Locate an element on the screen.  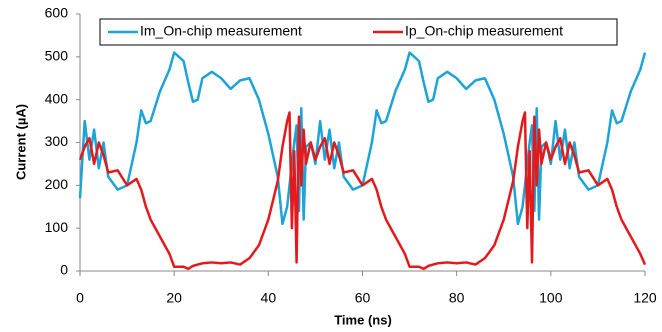
y-tick-label: 200 is located at coordinates (57, 184).